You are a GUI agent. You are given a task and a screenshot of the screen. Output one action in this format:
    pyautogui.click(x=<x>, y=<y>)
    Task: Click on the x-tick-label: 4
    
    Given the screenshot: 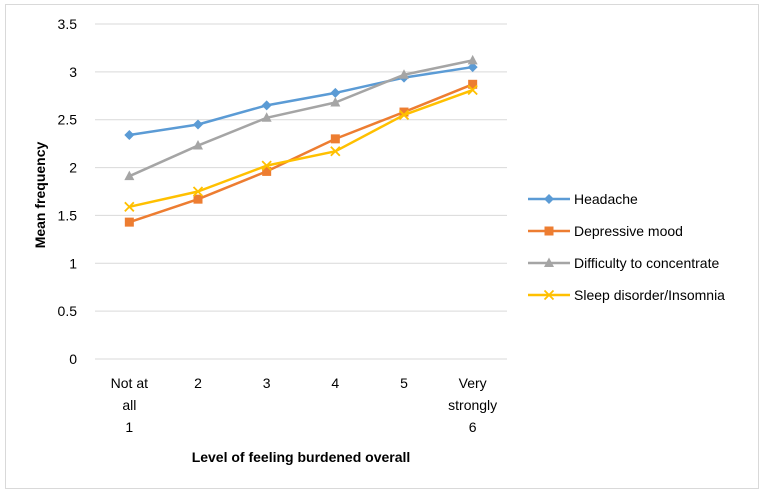 What is the action you would take?
    pyautogui.click(x=335, y=383)
    